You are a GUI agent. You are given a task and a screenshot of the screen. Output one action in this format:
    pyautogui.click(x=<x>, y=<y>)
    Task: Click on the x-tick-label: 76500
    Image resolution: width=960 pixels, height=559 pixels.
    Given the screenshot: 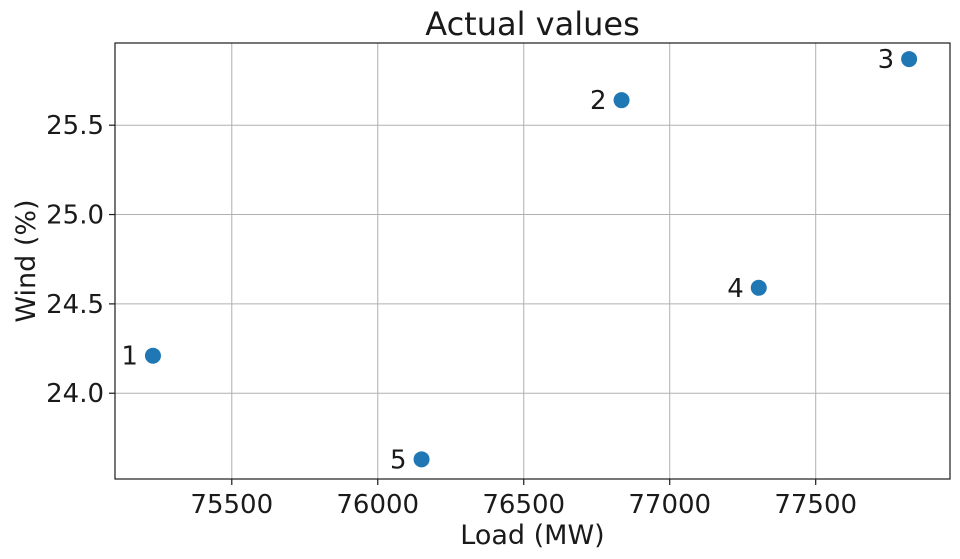 What is the action you would take?
    pyautogui.click(x=523, y=505)
    